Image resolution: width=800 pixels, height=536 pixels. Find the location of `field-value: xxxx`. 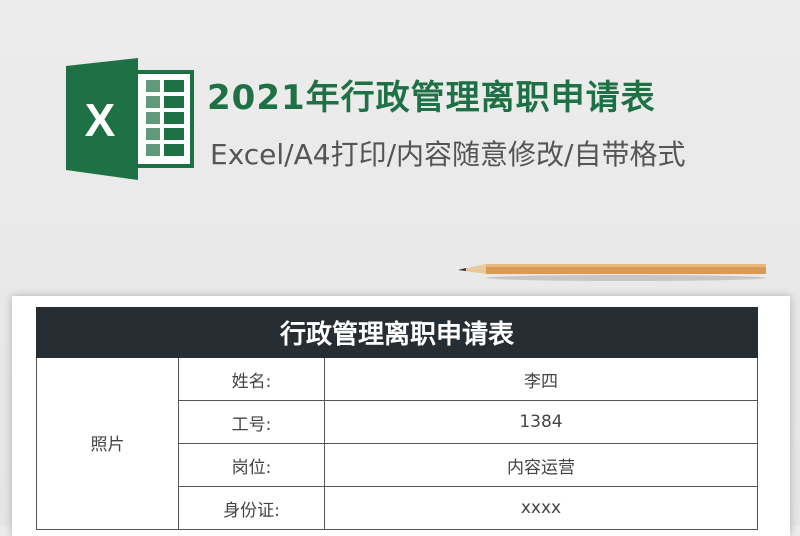

field-value: xxxx is located at coordinates (541, 508).